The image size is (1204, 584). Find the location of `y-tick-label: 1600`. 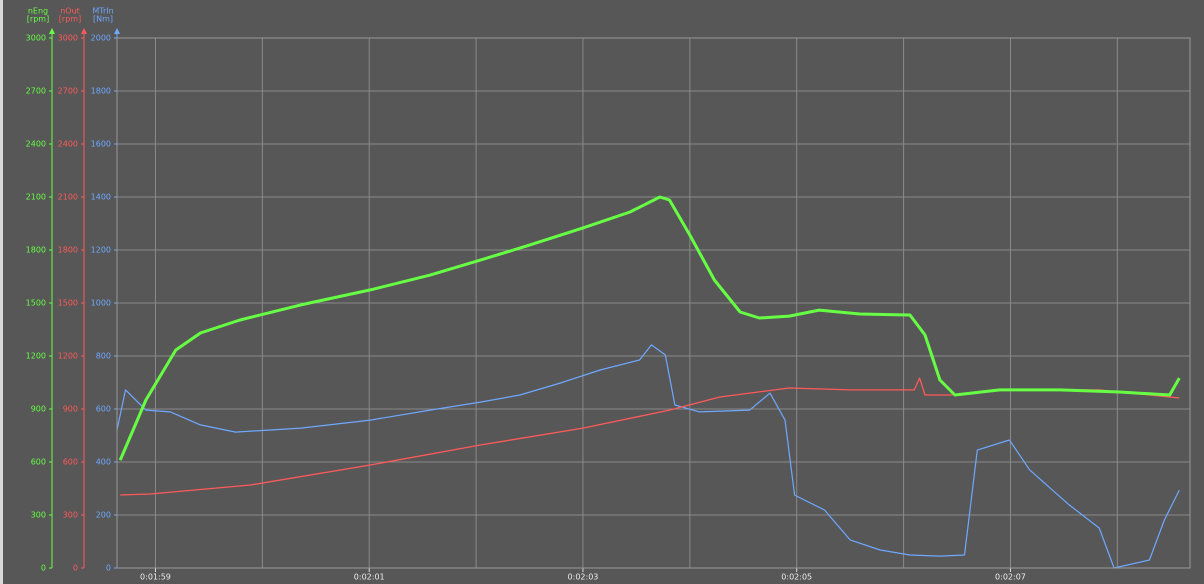

y-tick-label: 1600 is located at coordinates (101, 144).